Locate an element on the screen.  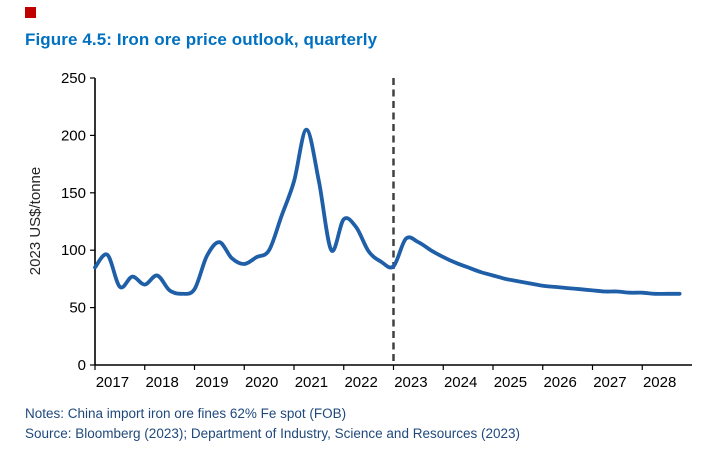
x-tick-label: 2021 is located at coordinates (311, 382).